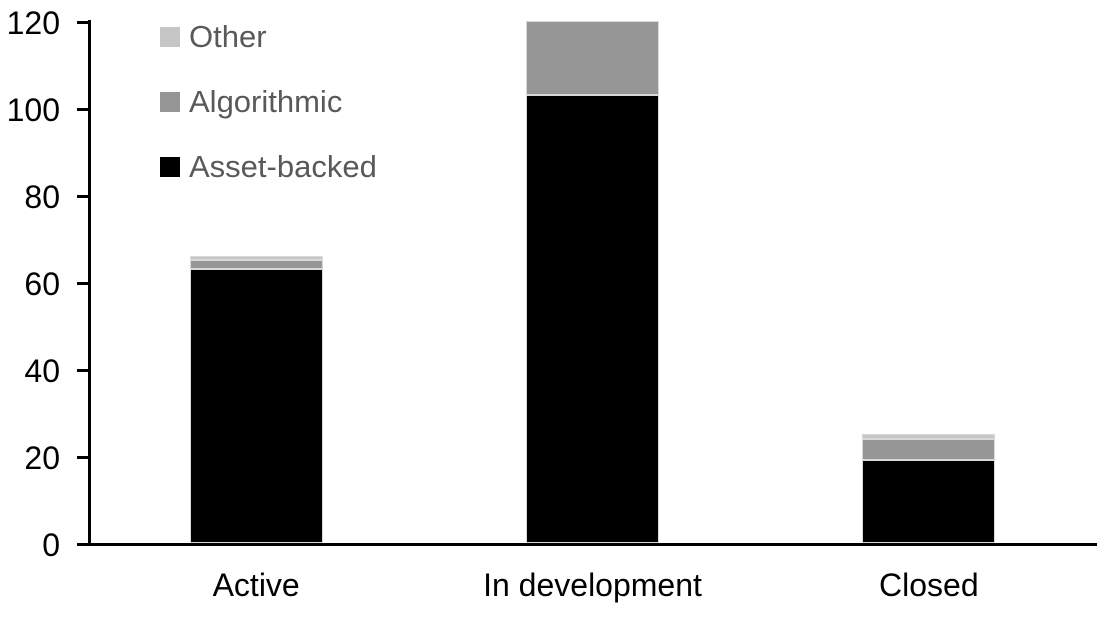  What do you see at coordinates (929, 501) in the screenshot?
I see `bar-segment-asset-backed-closed` at bounding box center [929, 501].